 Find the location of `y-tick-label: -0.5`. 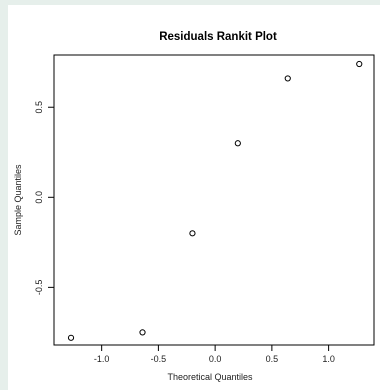

y-tick-label: -0.5 is located at coordinates (39, 288).